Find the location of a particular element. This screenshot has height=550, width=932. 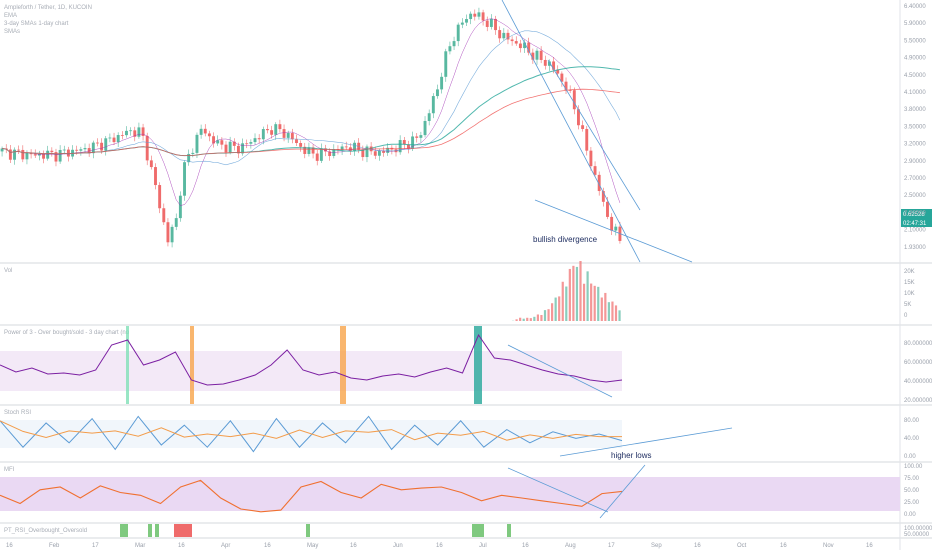

mfi-title: MFI is located at coordinates (9, 470).